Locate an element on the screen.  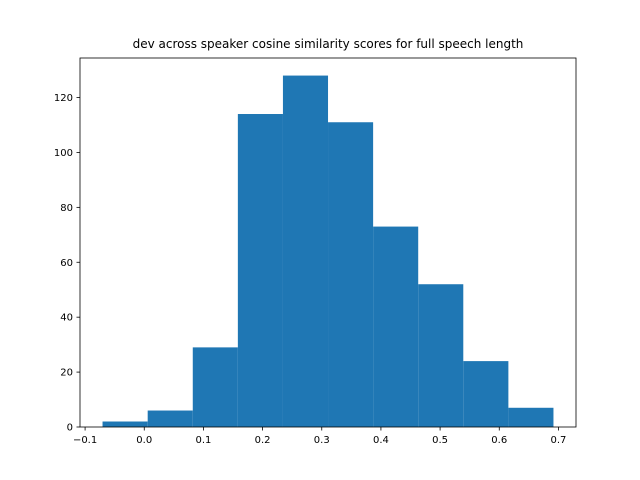
x-tick-label-6: 0.5 is located at coordinates (440, 440).